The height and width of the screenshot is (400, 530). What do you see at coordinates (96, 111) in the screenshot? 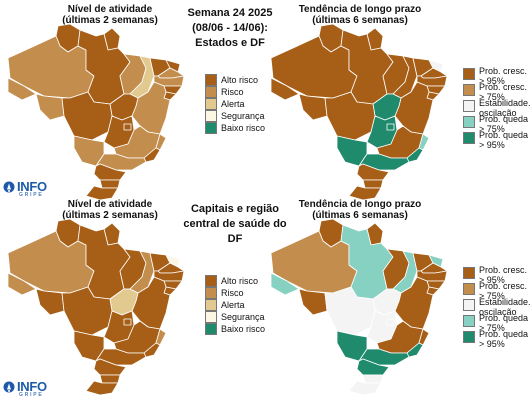
I see `top-activity-map` at bounding box center [96, 111].